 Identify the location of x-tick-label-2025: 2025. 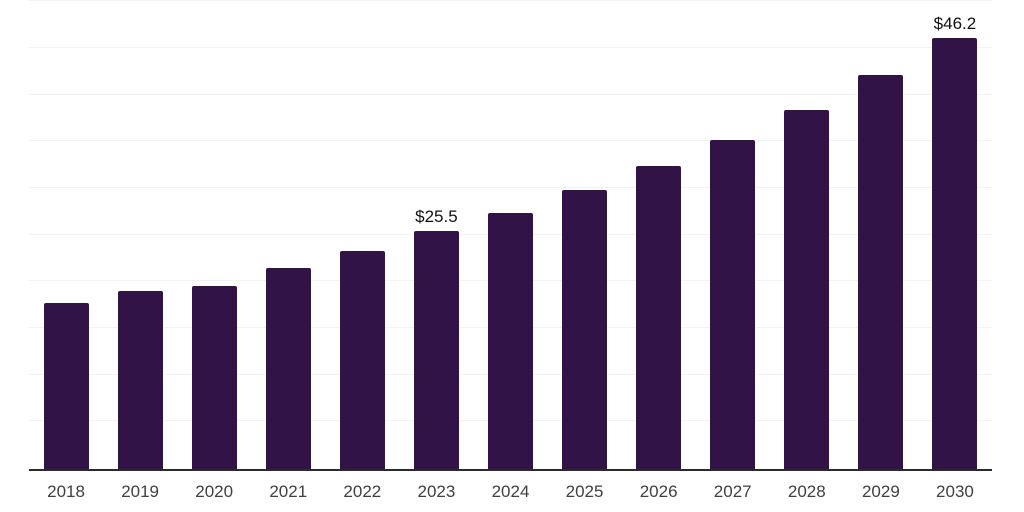
(584, 491).